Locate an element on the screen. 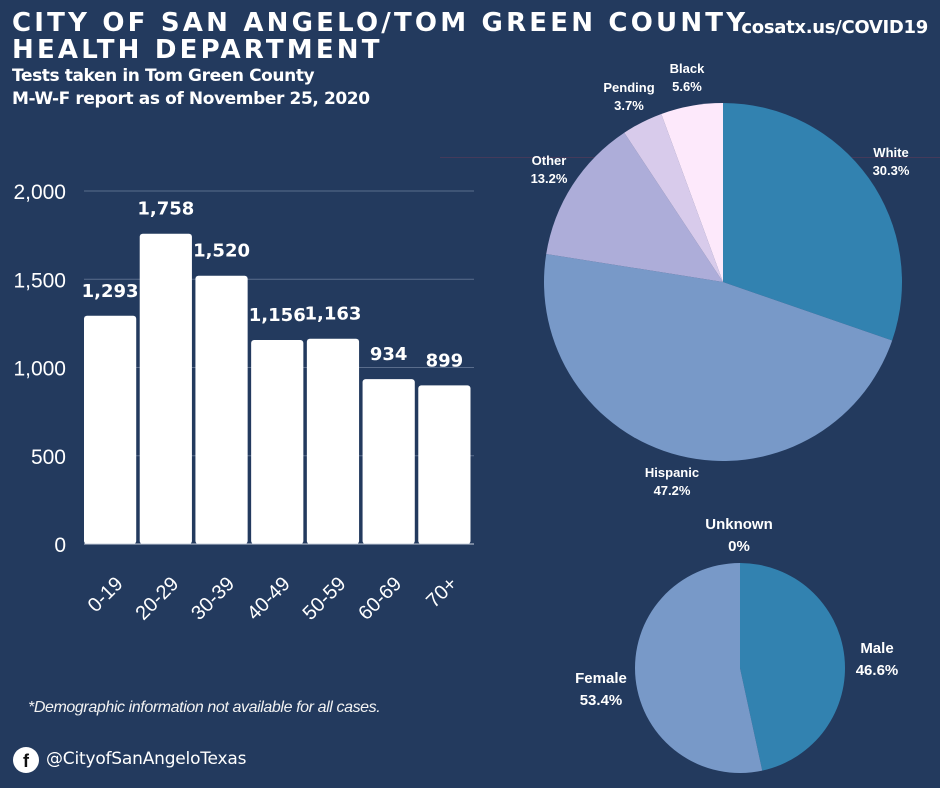  y-tick-label: 1,500 is located at coordinates (39, 280).